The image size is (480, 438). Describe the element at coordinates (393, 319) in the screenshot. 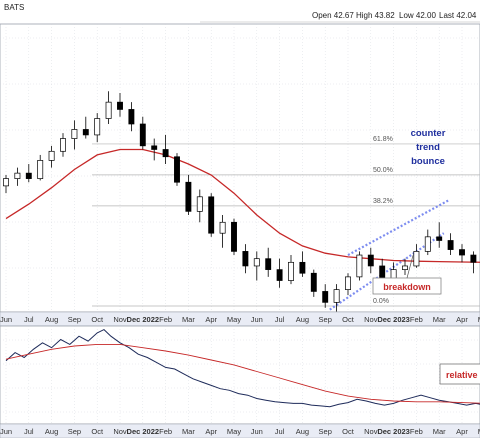

I see `price-x-tick-label: Dec 2023` at that location.